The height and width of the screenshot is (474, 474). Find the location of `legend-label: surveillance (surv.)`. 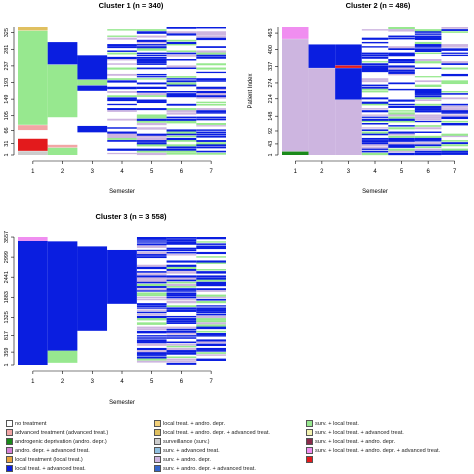

legend-label: surveillance (surv.) is located at coordinates (186, 442).